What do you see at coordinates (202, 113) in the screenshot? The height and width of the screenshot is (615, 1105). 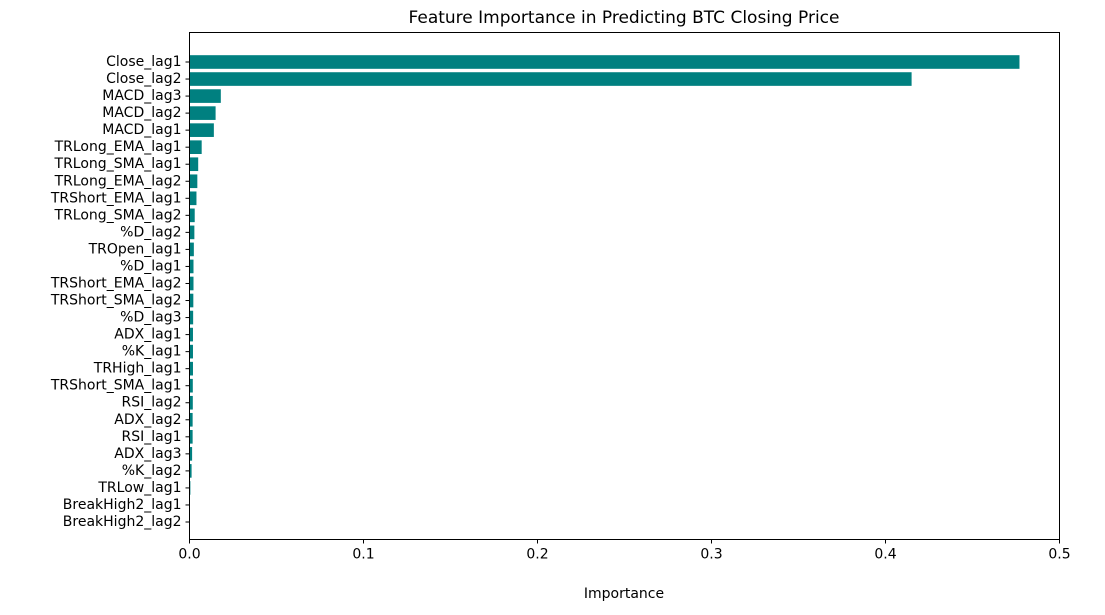 I see `bar-MACD_lag2` at bounding box center [202, 113].